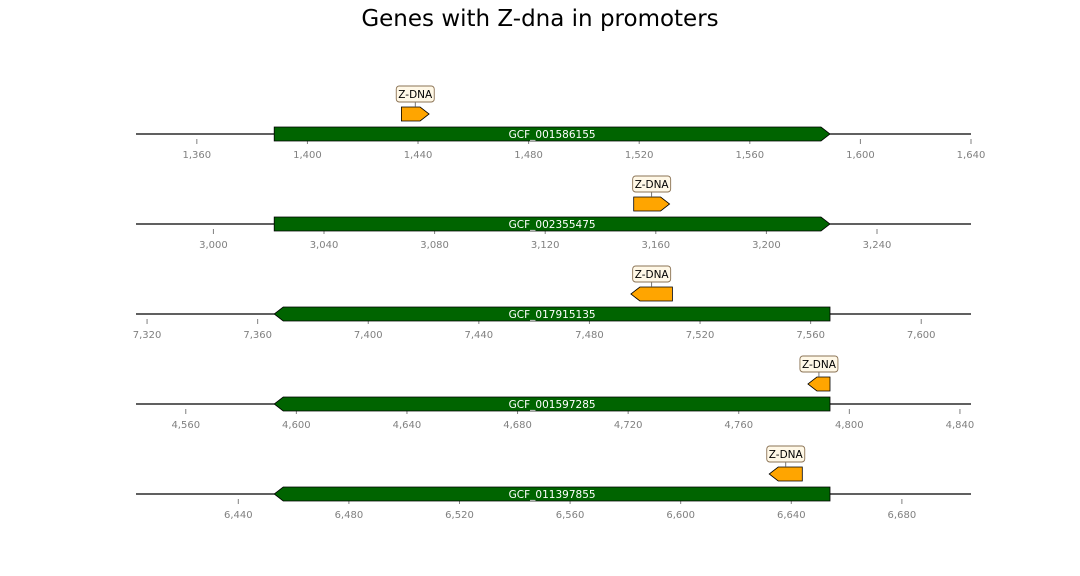 Image resolution: width=1080 pixels, height=576 pixels. I want to click on tick-label: 1,640, so click(971, 155).